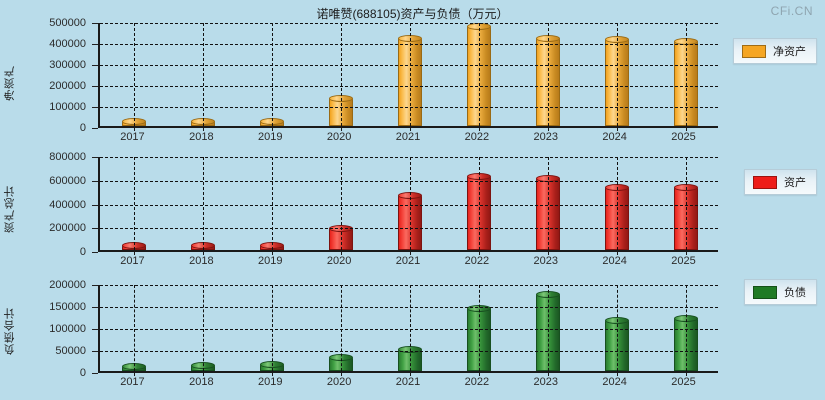  I want to click on x-axis-labels-total-assets: 2017 2018 2019 2020 2021 2022 2023 2024 2025, so click(408, 263).